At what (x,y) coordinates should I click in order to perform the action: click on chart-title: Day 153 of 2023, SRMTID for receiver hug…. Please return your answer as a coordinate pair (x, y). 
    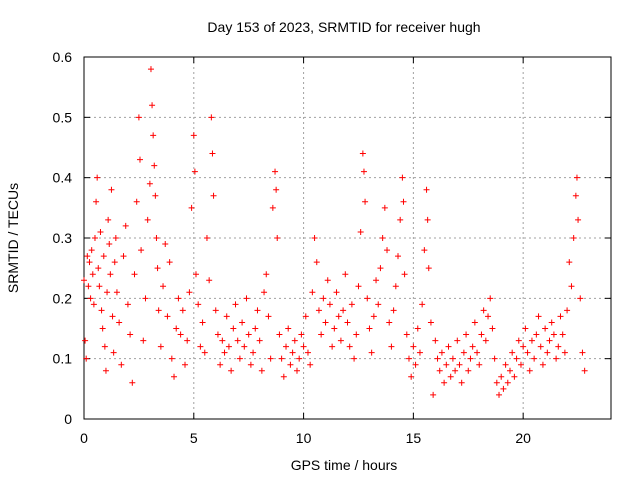
    Looking at the image, I should click on (343, 27).